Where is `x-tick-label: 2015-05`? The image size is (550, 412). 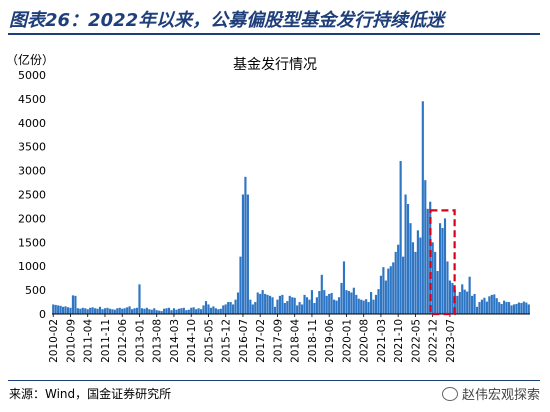
x-tick-label: 2015-05 is located at coordinates (209, 341).